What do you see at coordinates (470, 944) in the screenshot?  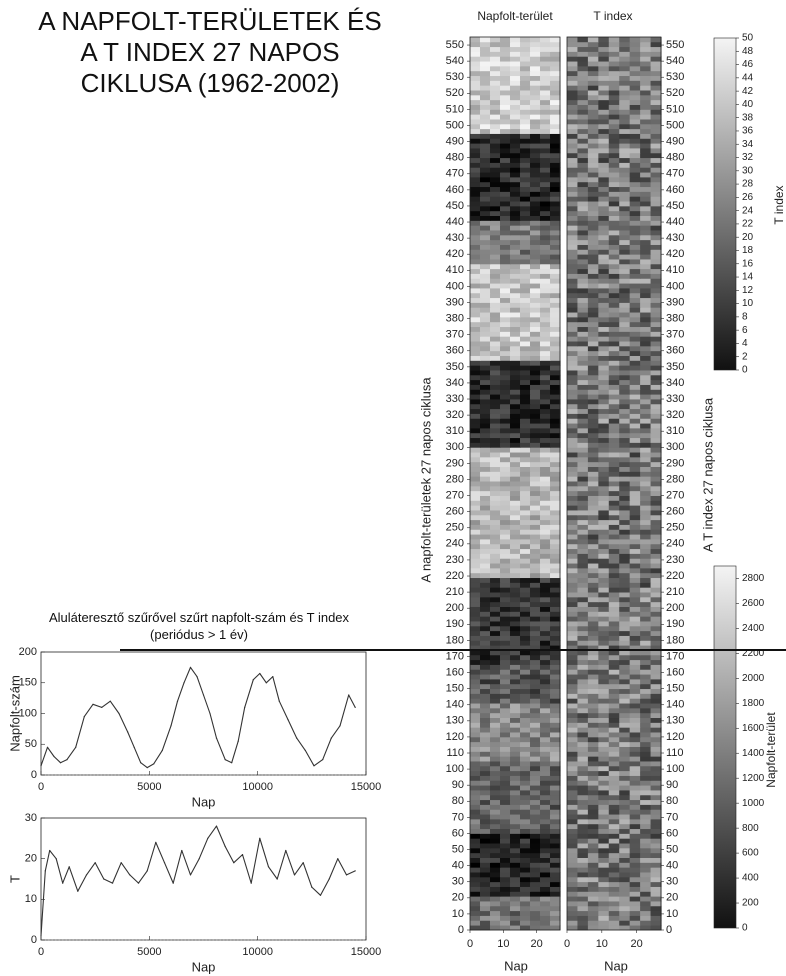 I see `spot-x-tick-label: 0` at bounding box center [470, 944].